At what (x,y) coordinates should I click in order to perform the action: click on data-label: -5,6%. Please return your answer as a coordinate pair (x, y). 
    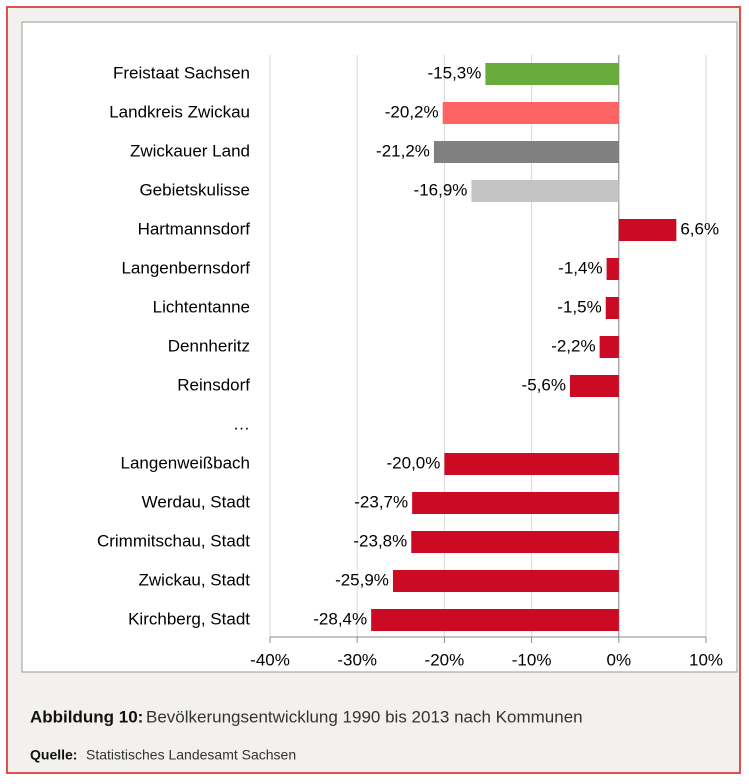
    Looking at the image, I should click on (544, 384).